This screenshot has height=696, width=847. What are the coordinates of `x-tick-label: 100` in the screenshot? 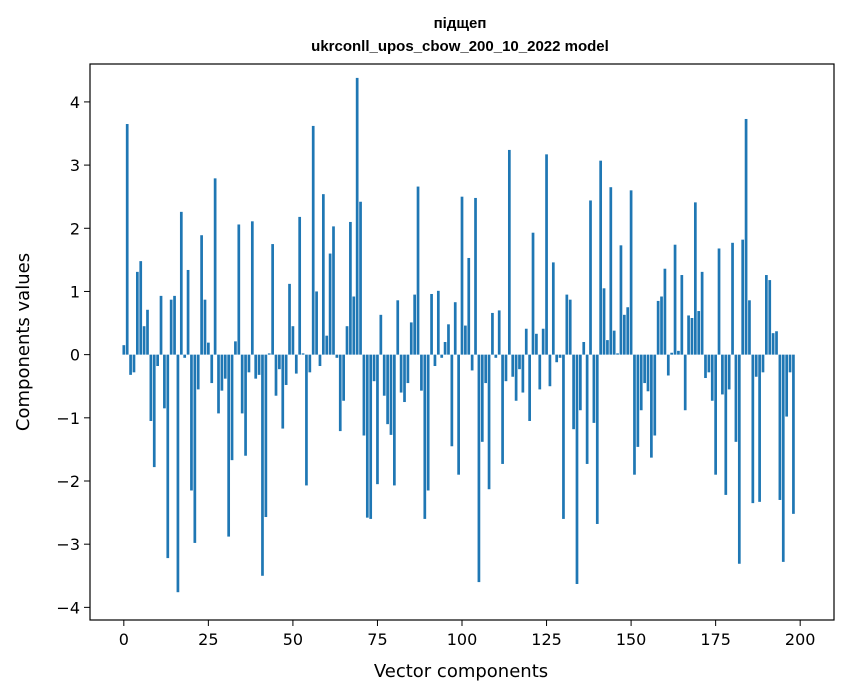 It's located at (462, 639).